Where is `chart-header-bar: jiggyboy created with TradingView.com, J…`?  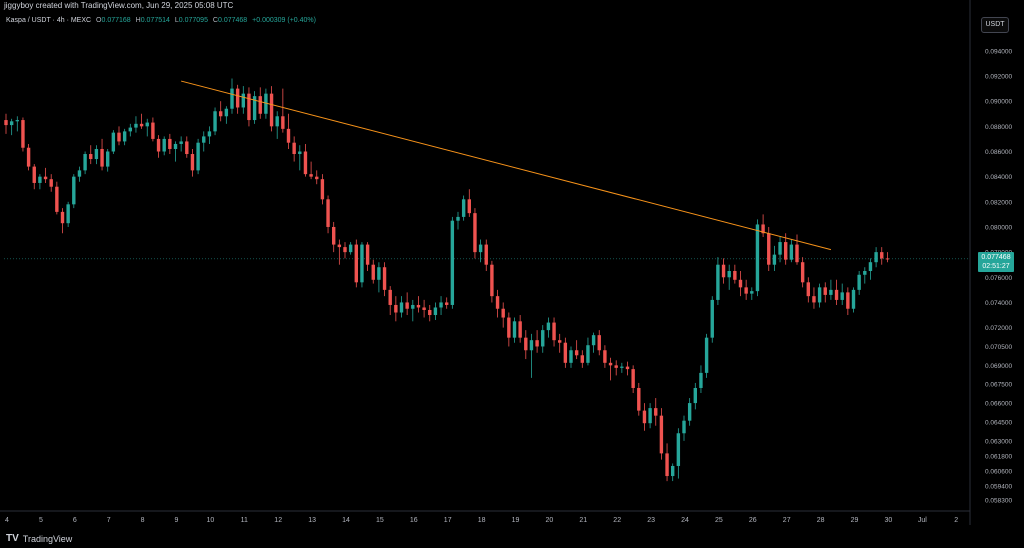 chart-header-bar: jiggyboy created with TradingView.com, J… is located at coordinates (512, 5).